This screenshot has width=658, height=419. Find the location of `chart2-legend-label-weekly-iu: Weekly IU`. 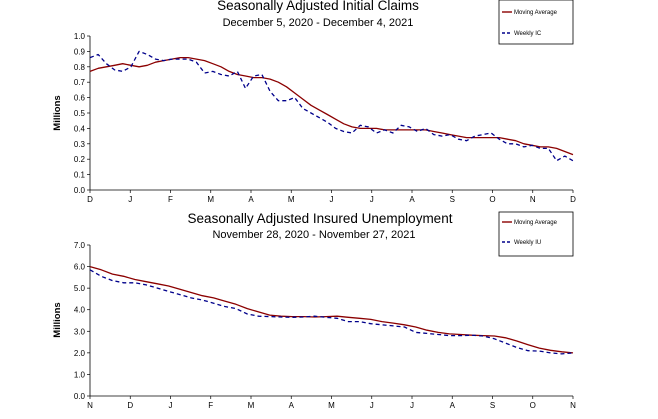

chart2-legend-label-weekly-iu: Weekly IU is located at coordinates (527, 243).